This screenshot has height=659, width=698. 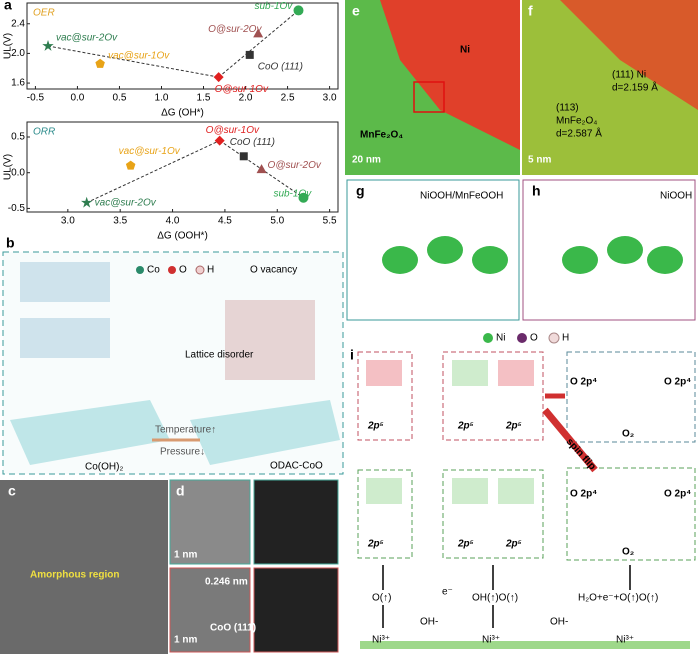 I want to click on panel-label: a, so click(x=8, y=6).